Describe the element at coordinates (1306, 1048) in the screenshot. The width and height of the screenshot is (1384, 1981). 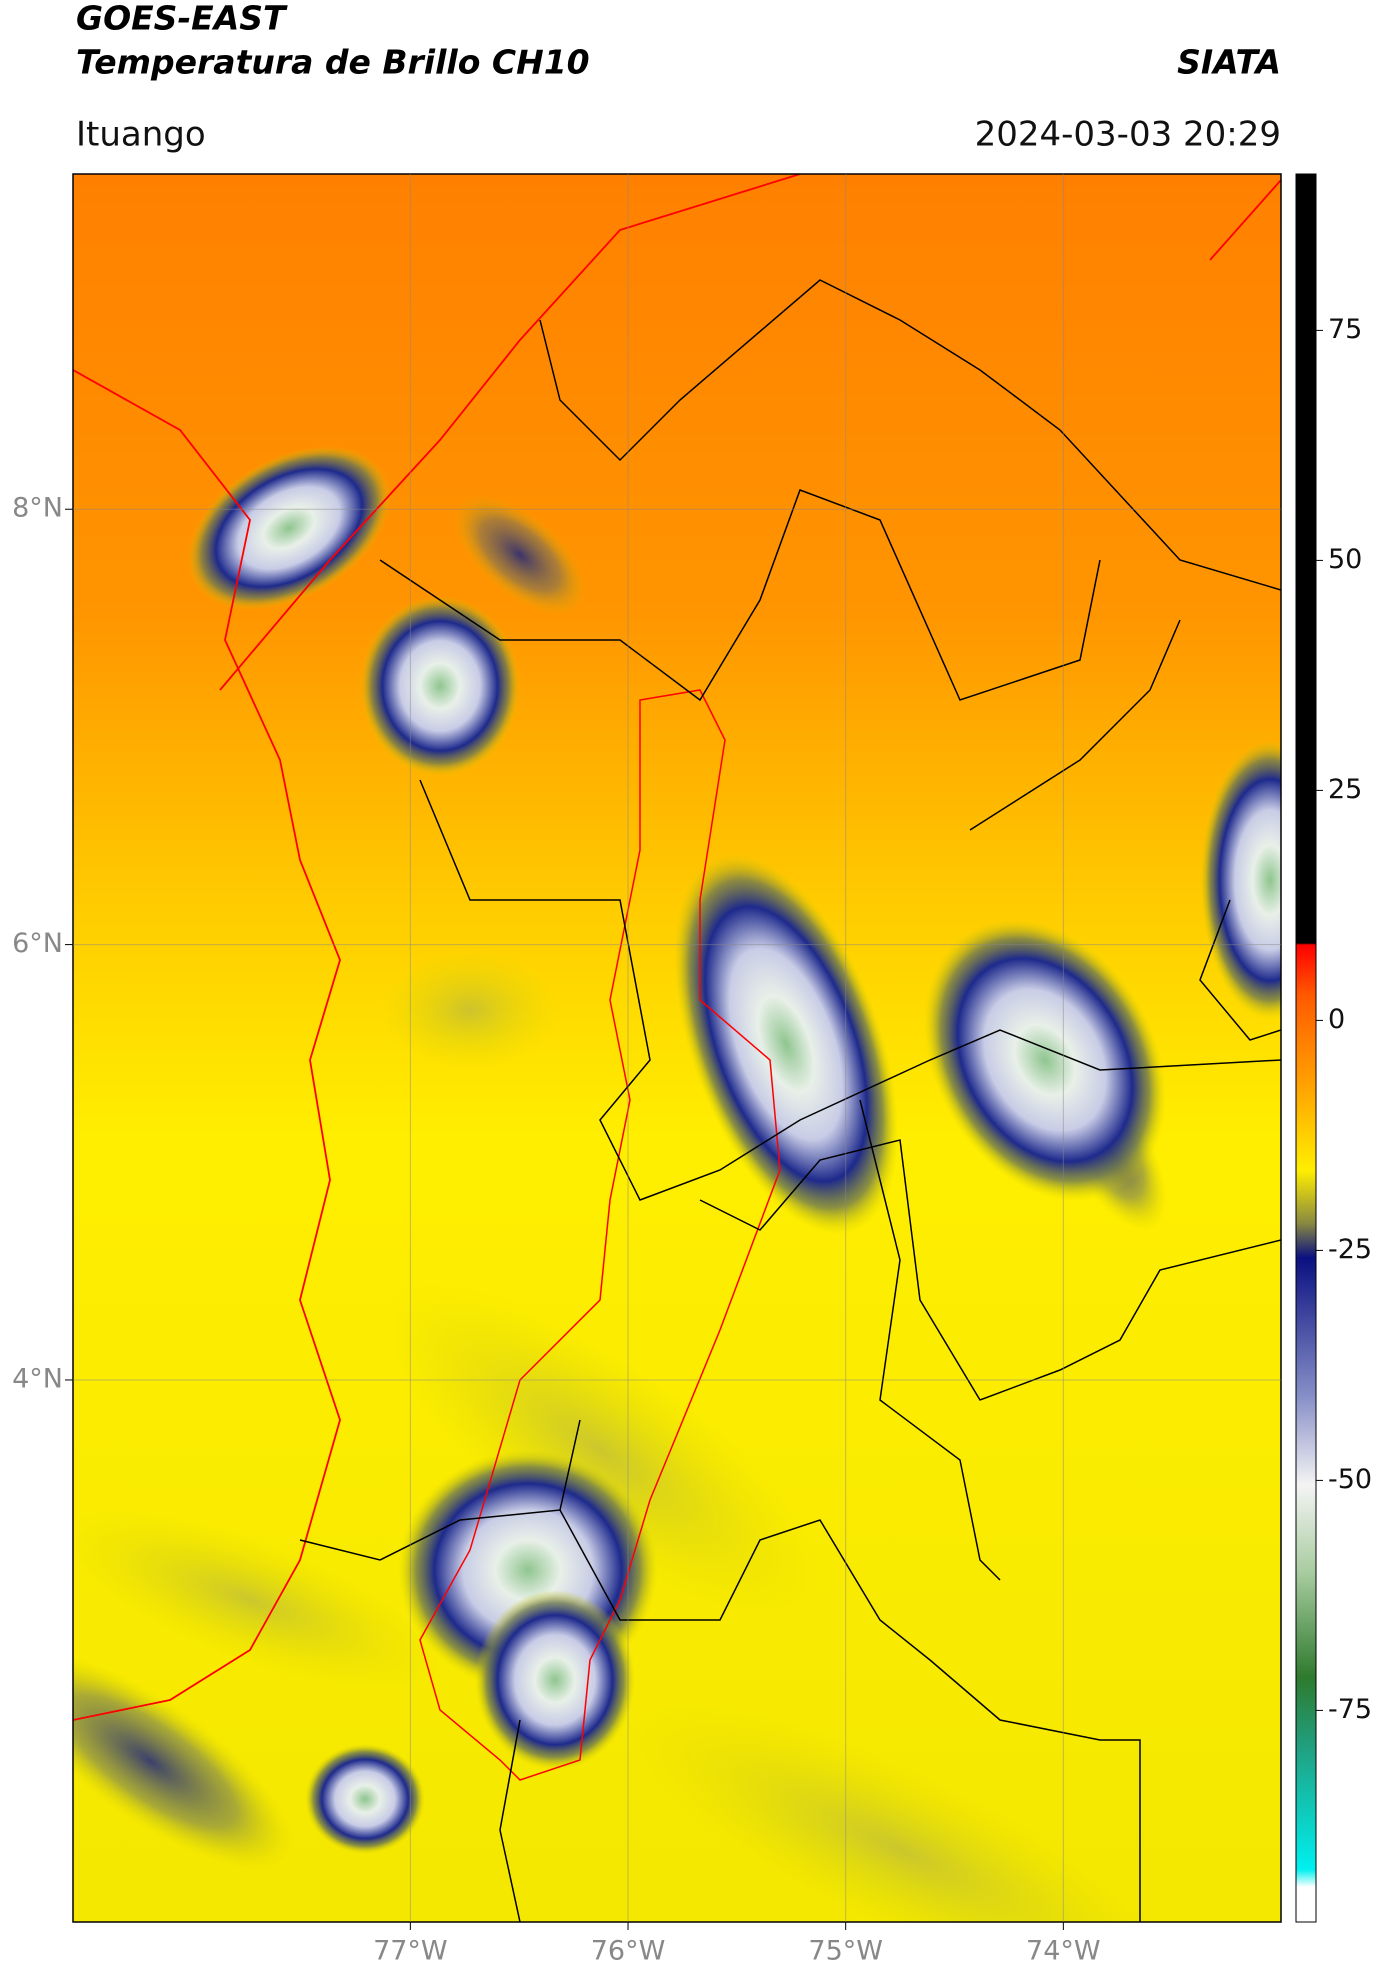
I see `colorbar` at that location.